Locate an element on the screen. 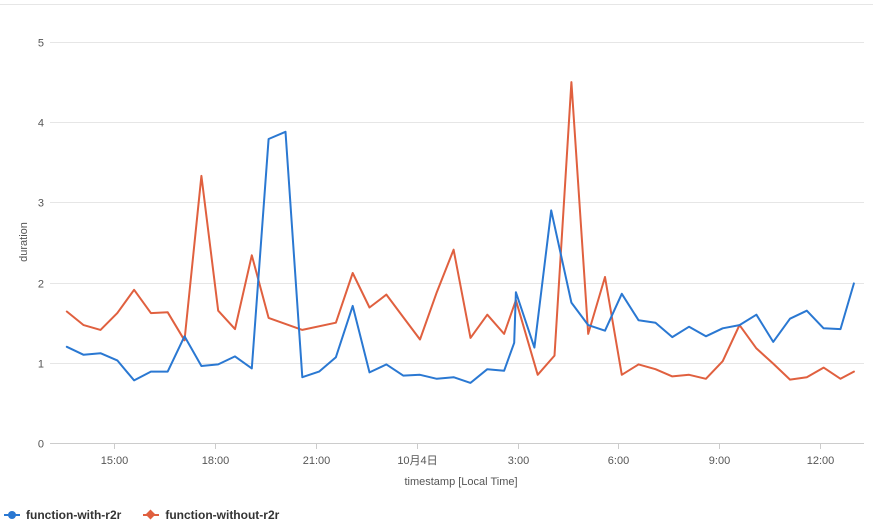 This screenshot has height=530, width=873. legend-label-without-r2r: function-without-r2r is located at coordinates (222, 515).